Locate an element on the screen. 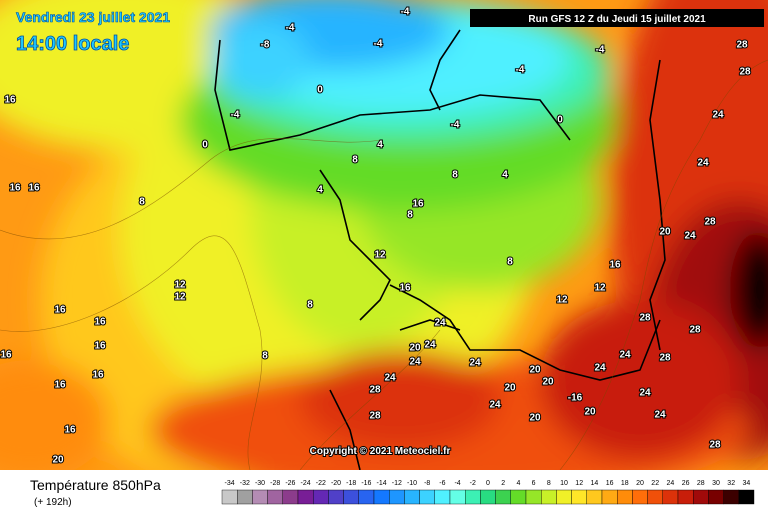  scale-tick-label: -24 is located at coordinates (306, 483).